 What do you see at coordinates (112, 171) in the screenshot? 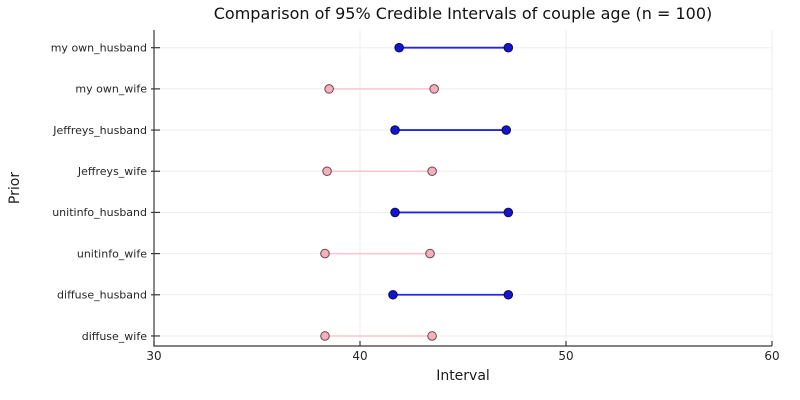
I see `category-label: Jeffreys_wife` at bounding box center [112, 171].